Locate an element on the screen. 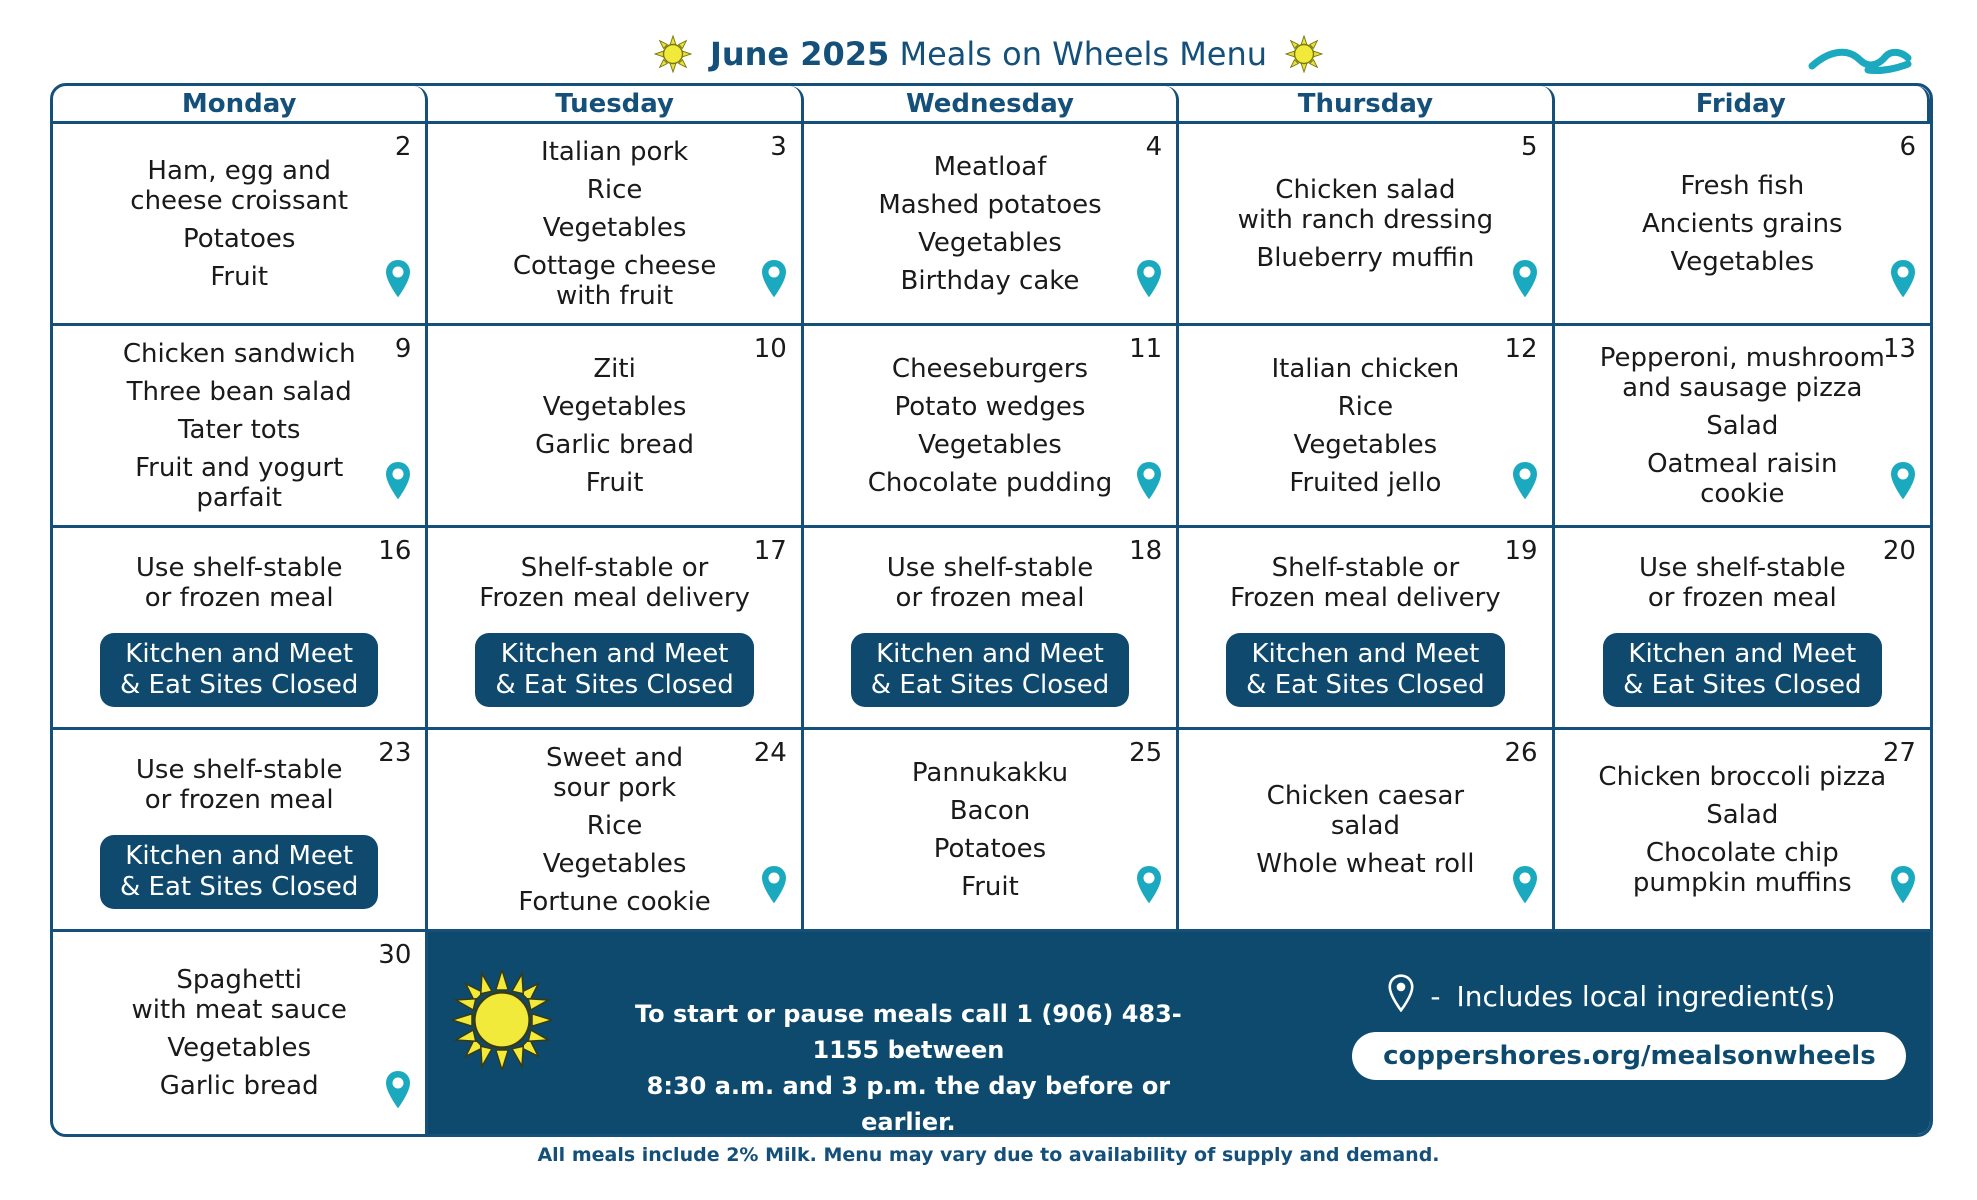  menu-item-line: sour pork is located at coordinates (615, 787).